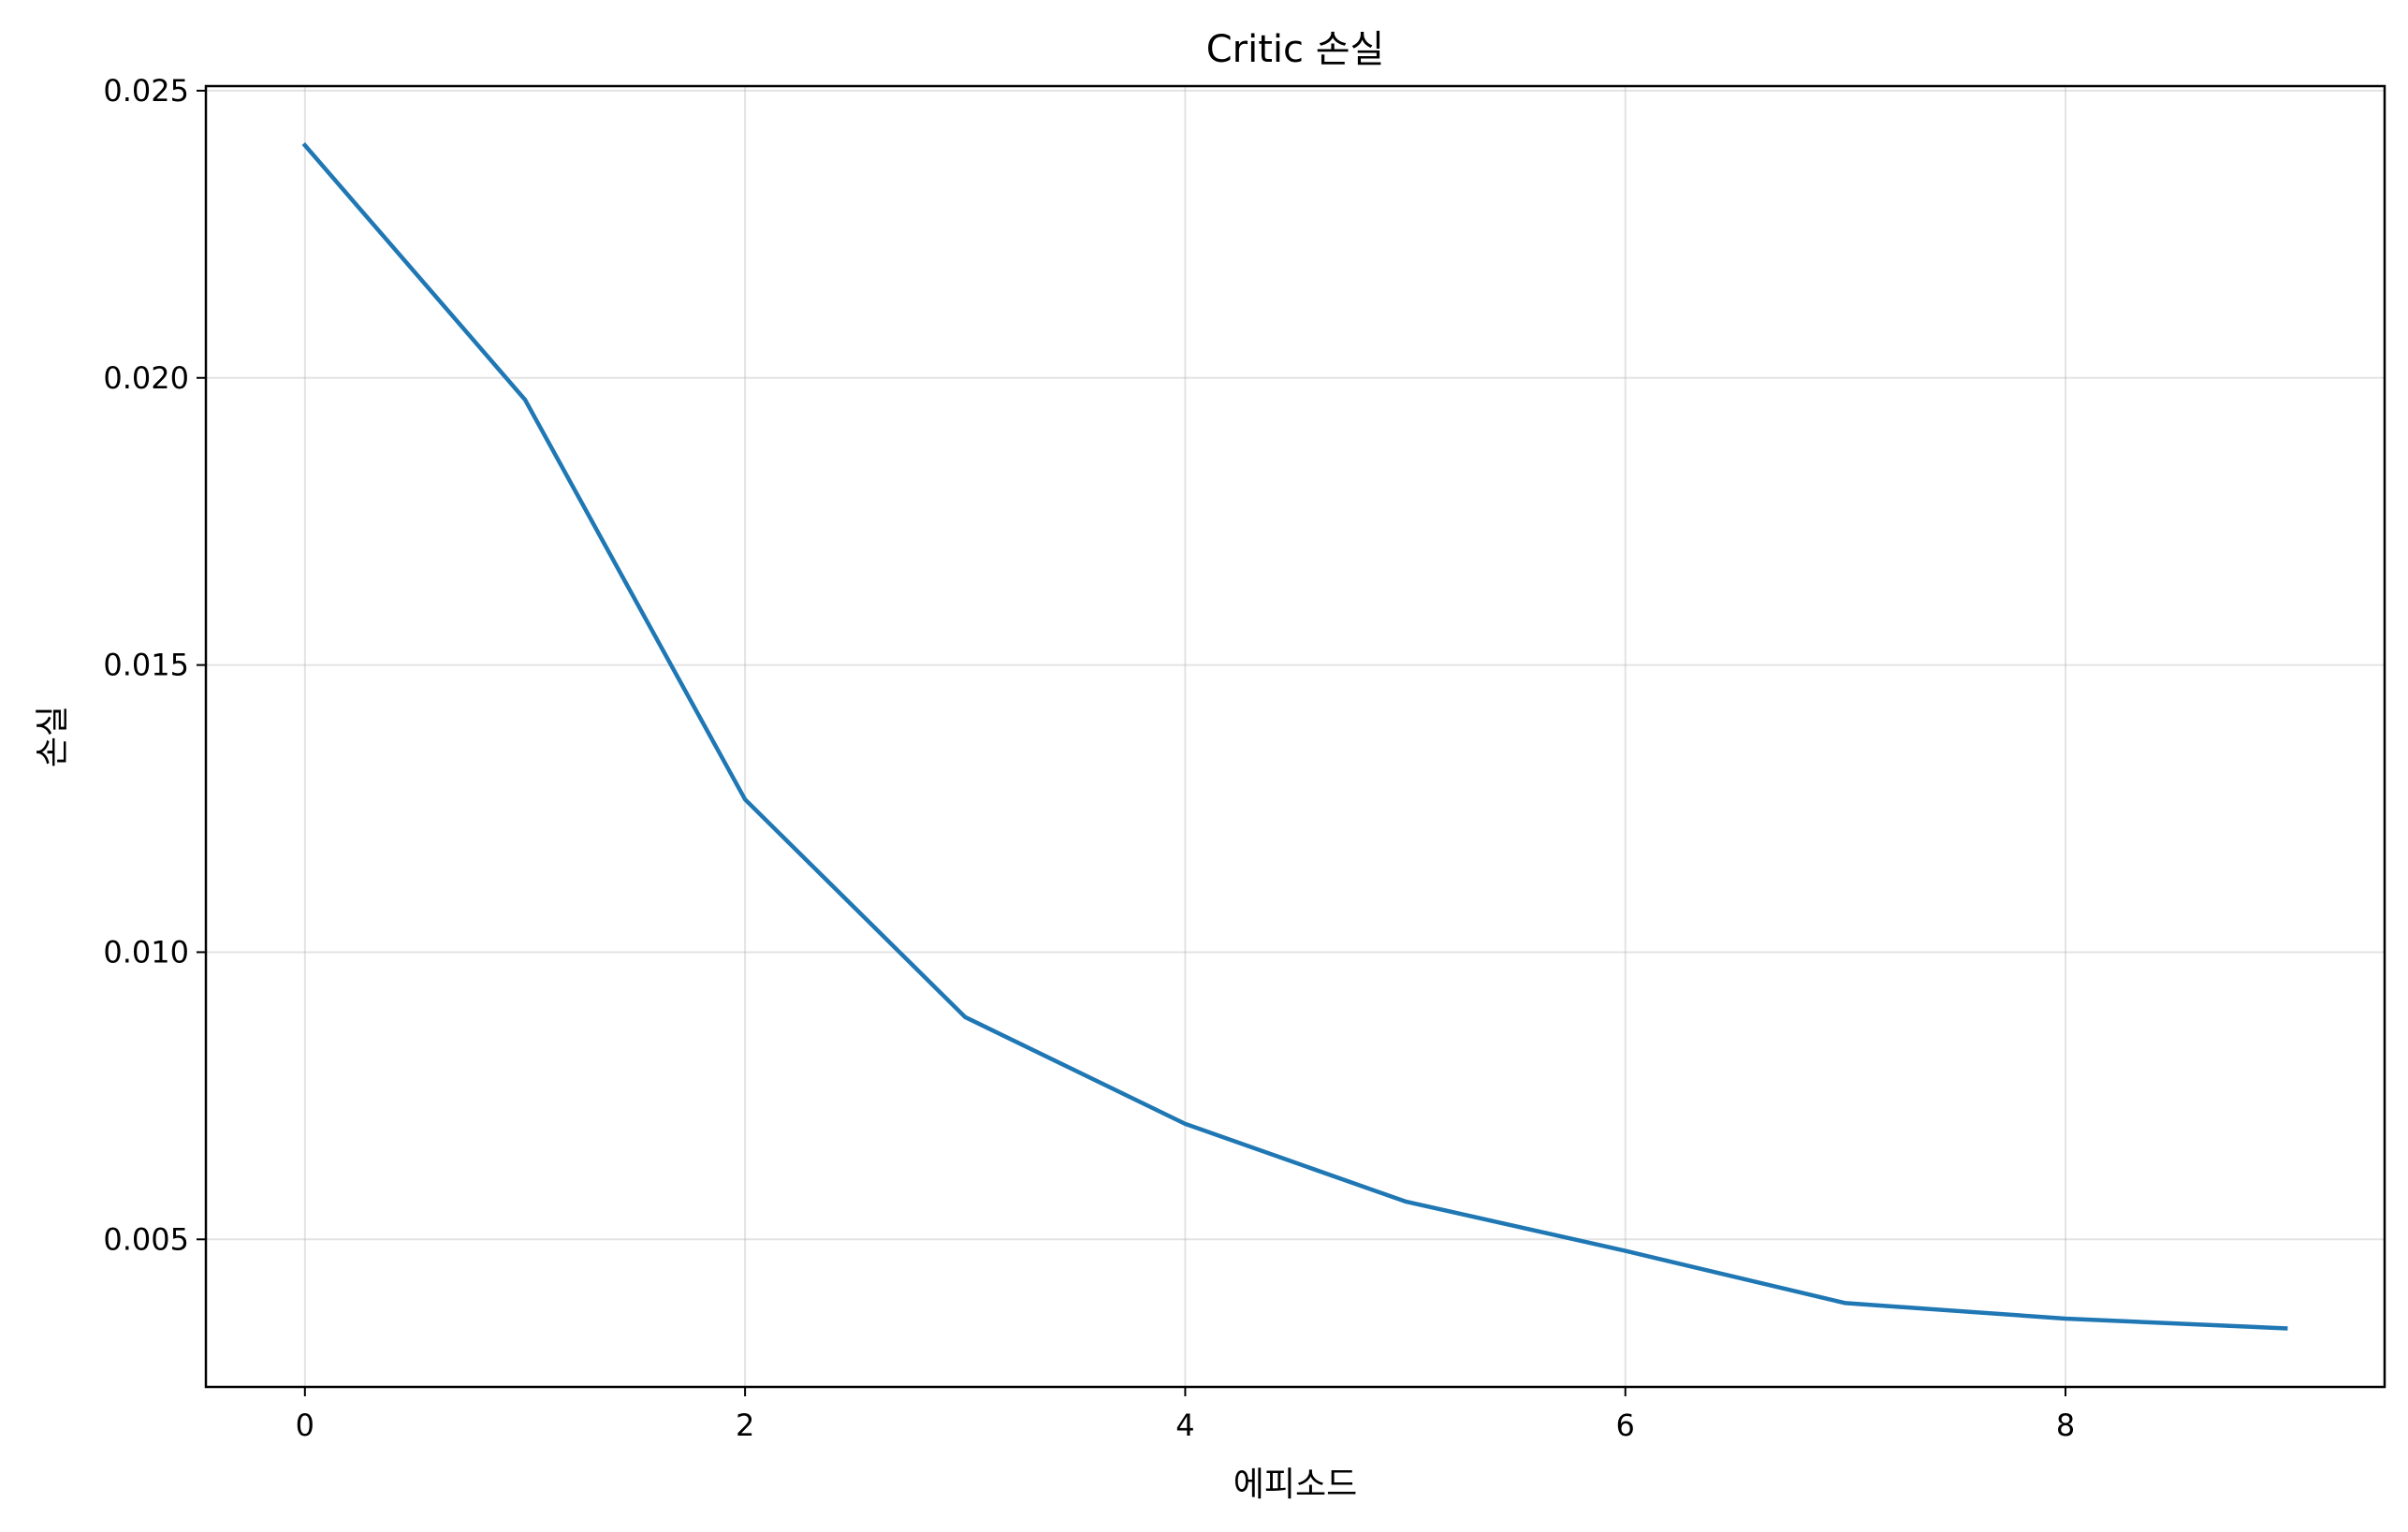 The image size is (2408, 1532). What do you see at coordinates (745, 1425) in the screenshot?
I see `x-tick-label: 2` at bounding box center [745, 1425].